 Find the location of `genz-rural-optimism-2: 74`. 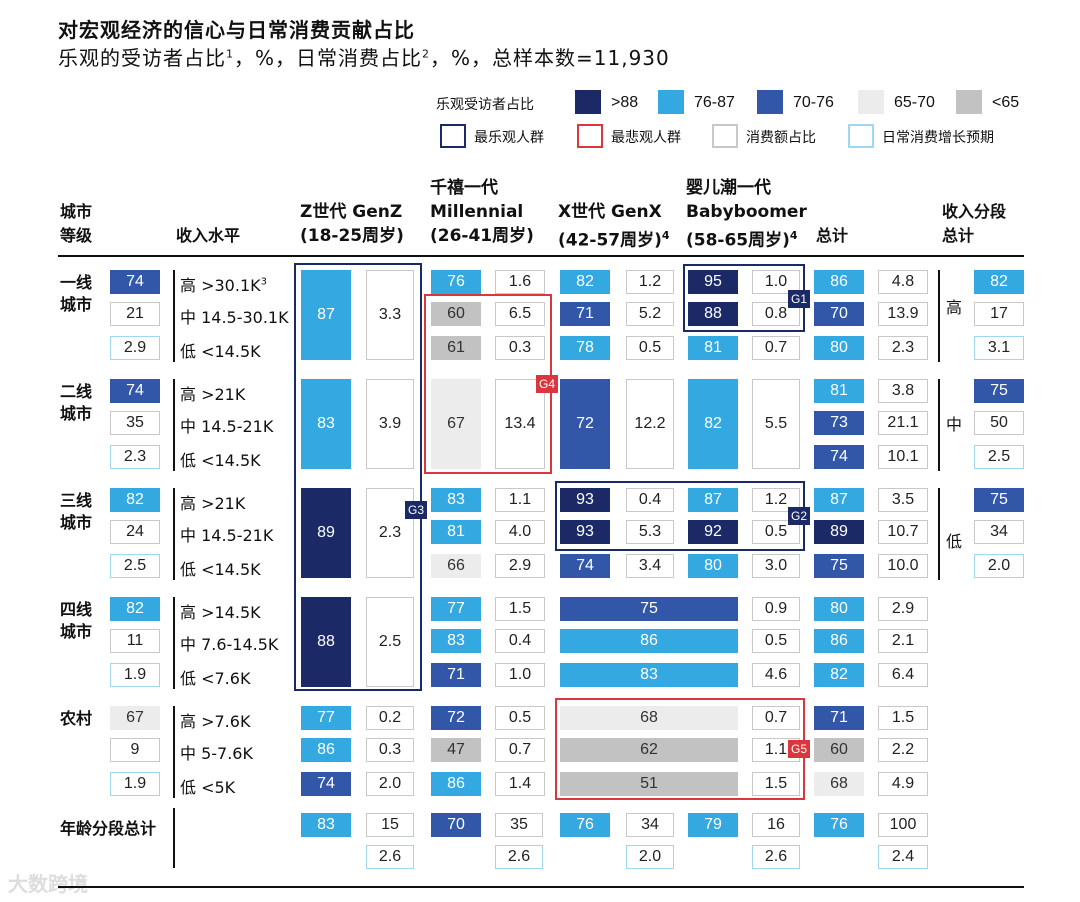

genz-rural-optimism-2: 74 is located at coordinates (326, 784).